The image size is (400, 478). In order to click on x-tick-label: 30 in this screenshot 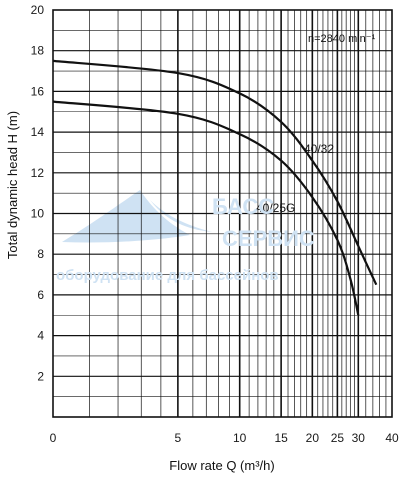, I will do `click(359, 438)`.